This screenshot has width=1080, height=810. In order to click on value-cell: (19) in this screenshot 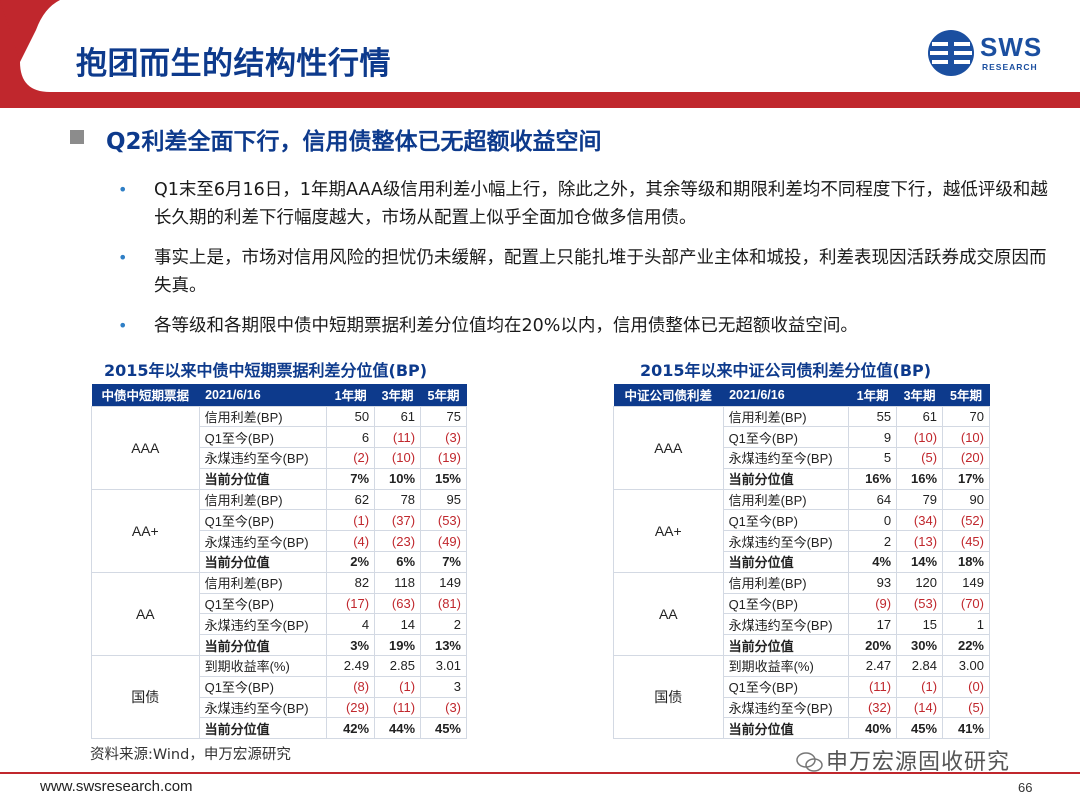, I will do `click(443, 458)`.